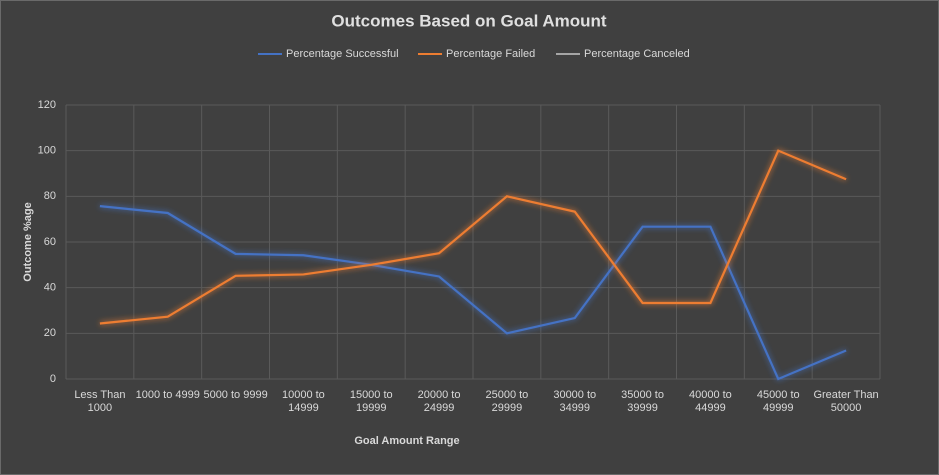 The image size is (939, 475). Describe the element at coordinates (47, 151) in the screenshot. I see `y-tick-label: 100` at that location.